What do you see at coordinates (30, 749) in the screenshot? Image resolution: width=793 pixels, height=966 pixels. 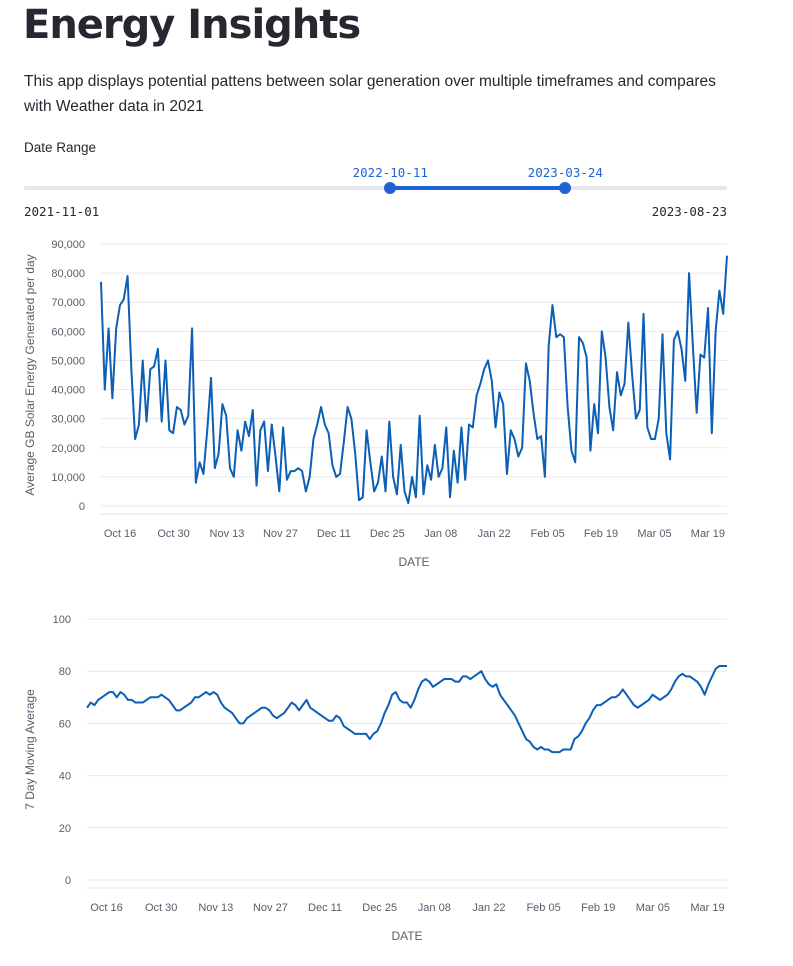 I see `y-axis-title: 7 Day Moving Average` at bounding box center [30, 749].